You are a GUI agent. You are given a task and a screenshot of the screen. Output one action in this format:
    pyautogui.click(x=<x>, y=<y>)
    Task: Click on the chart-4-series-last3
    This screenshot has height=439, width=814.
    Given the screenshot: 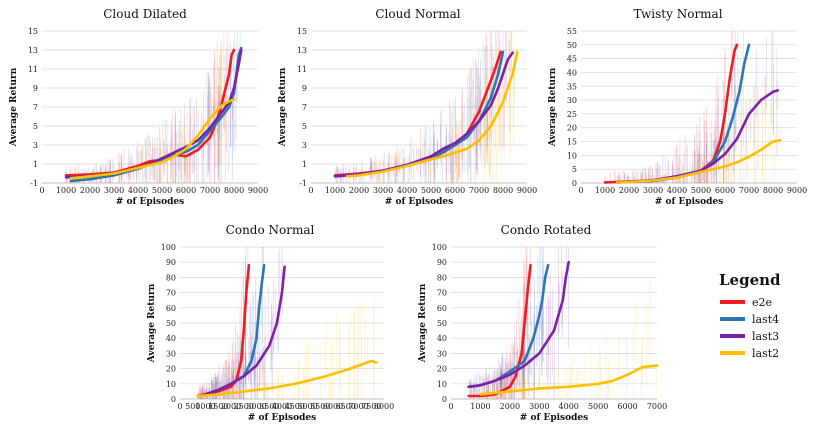 What is the action you would take?
    pyautogui.click(x=519, y=324)
    